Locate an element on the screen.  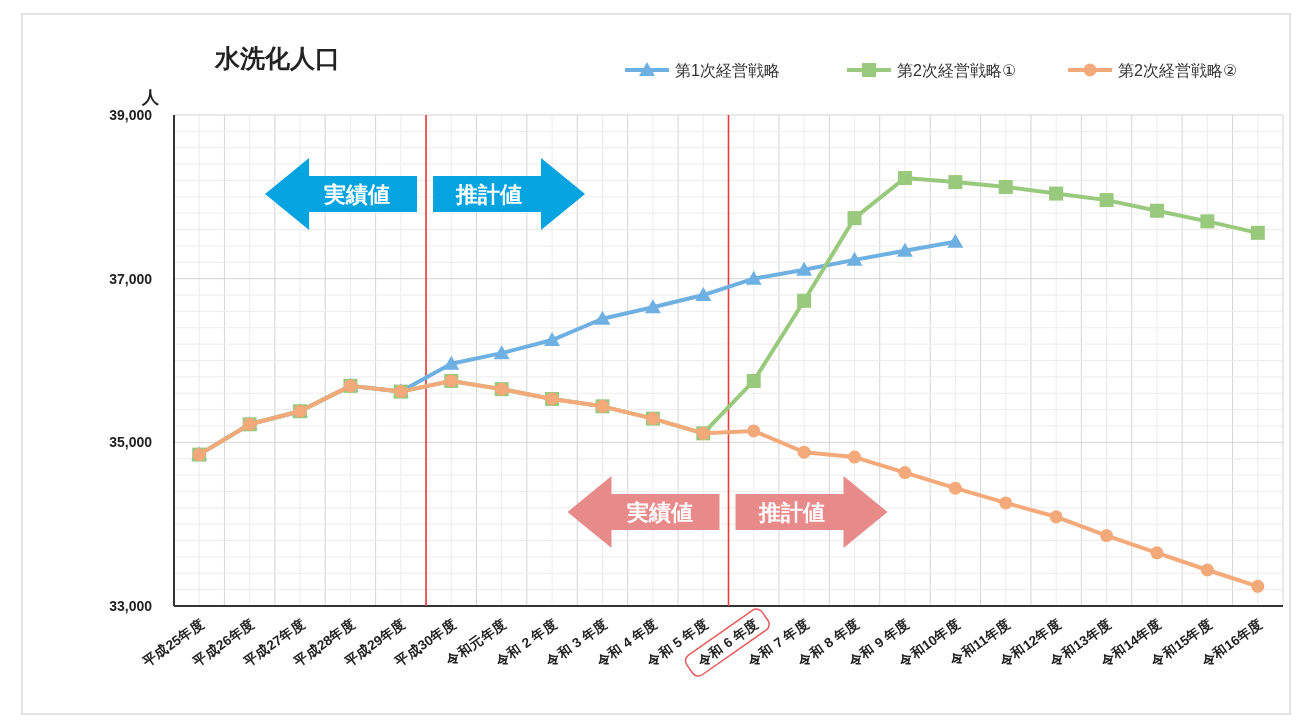
y-tick-label: 33,000 is located at coordinates (131, 606).